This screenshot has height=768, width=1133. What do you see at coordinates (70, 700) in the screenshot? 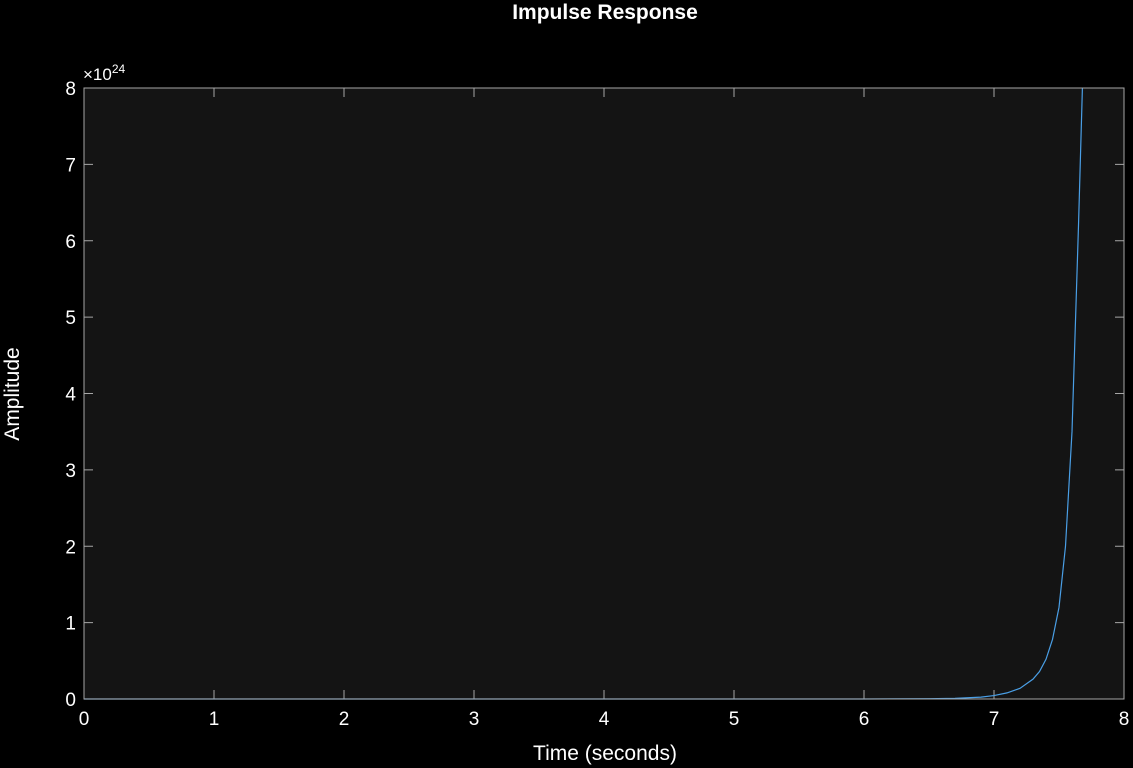
I see `y-tick-label-0: 0` at bounding box center [70, 700].